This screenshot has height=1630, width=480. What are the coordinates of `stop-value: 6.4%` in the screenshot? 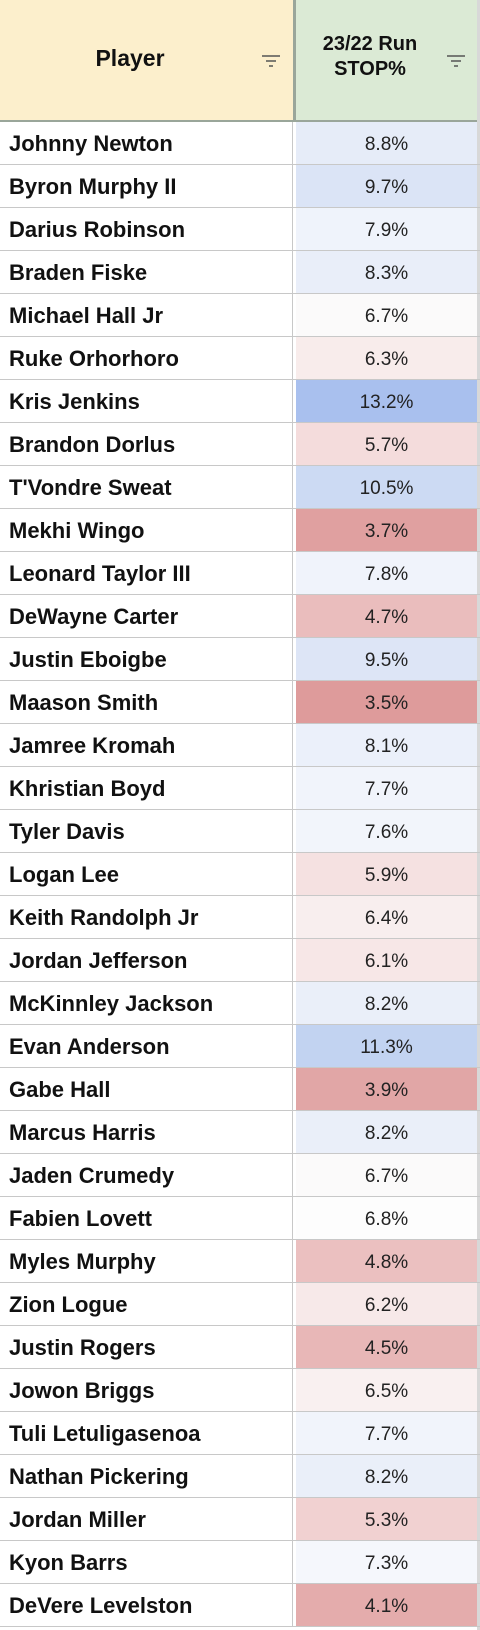 It's located at (386, 917).